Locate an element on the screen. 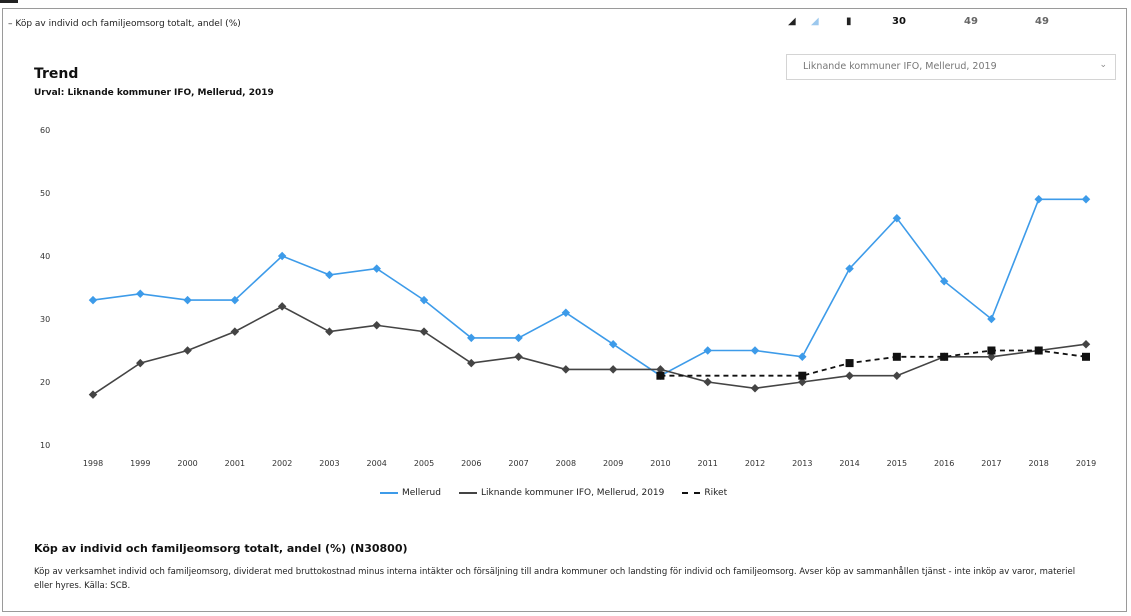 The image size is (1131, 616). line-chart-icon: ◢ is located at coordinates (815, 21).